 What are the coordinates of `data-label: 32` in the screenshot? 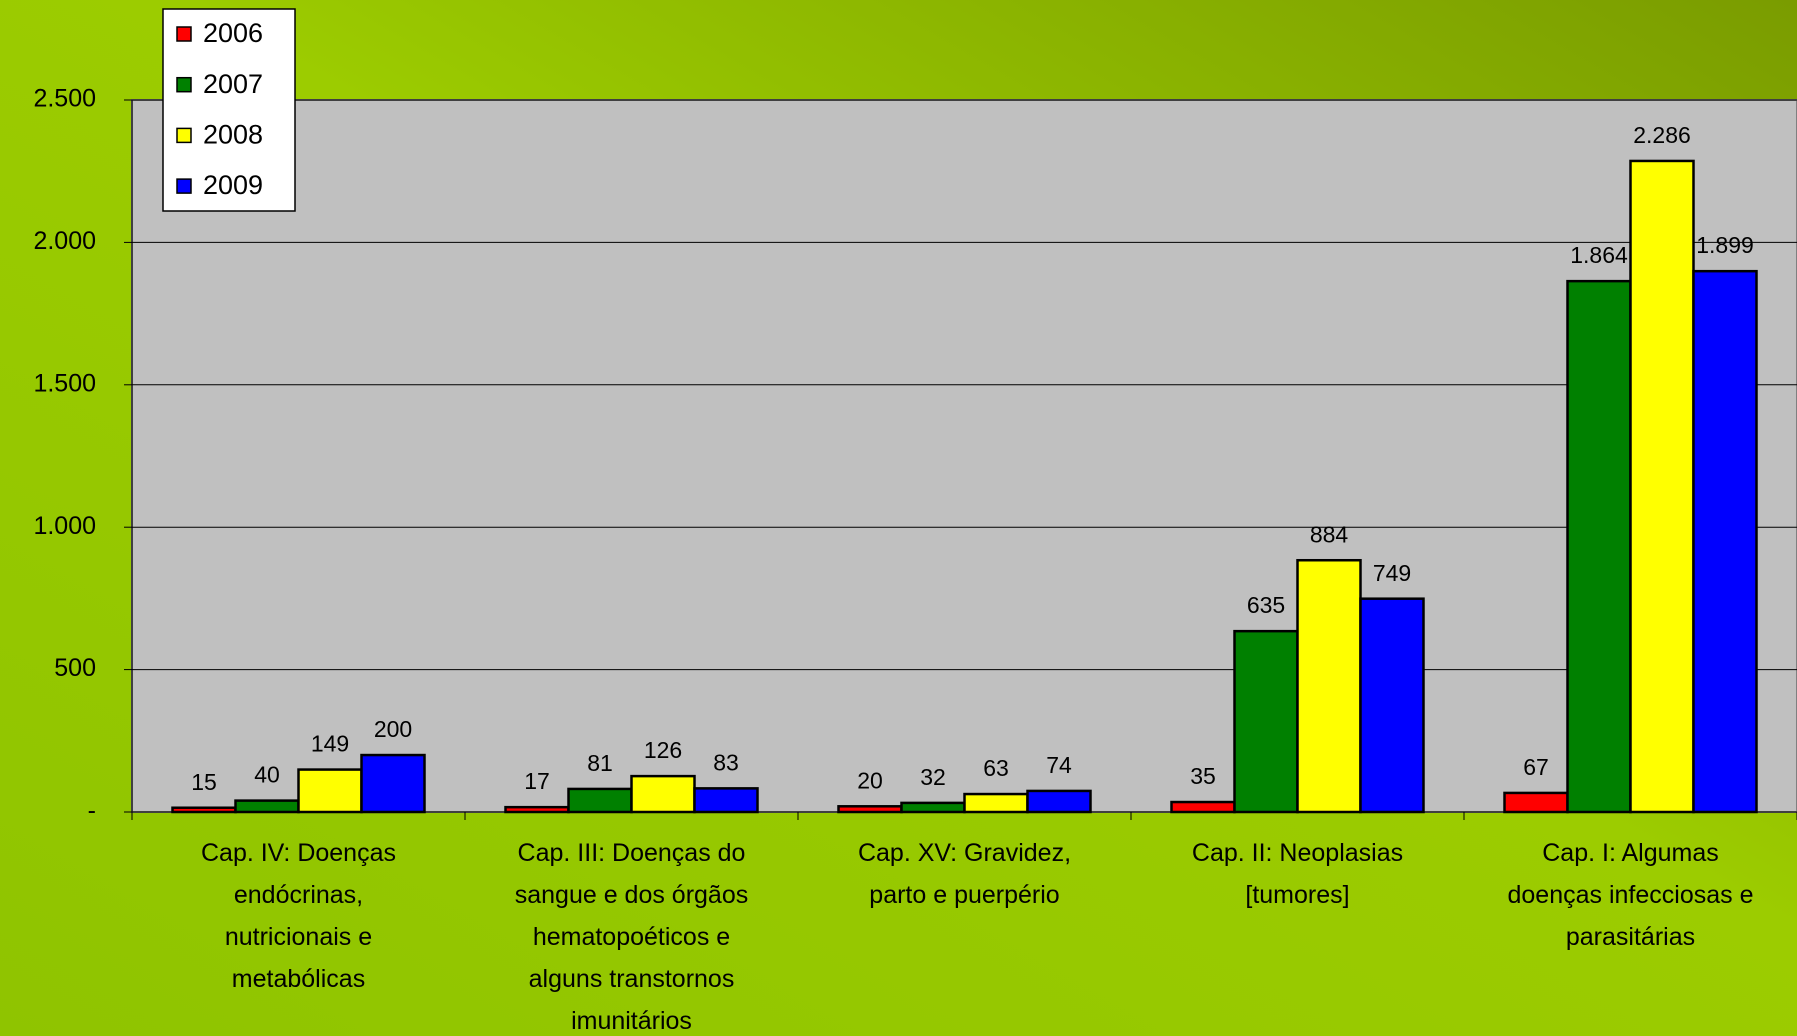 It's located at (933, 777).